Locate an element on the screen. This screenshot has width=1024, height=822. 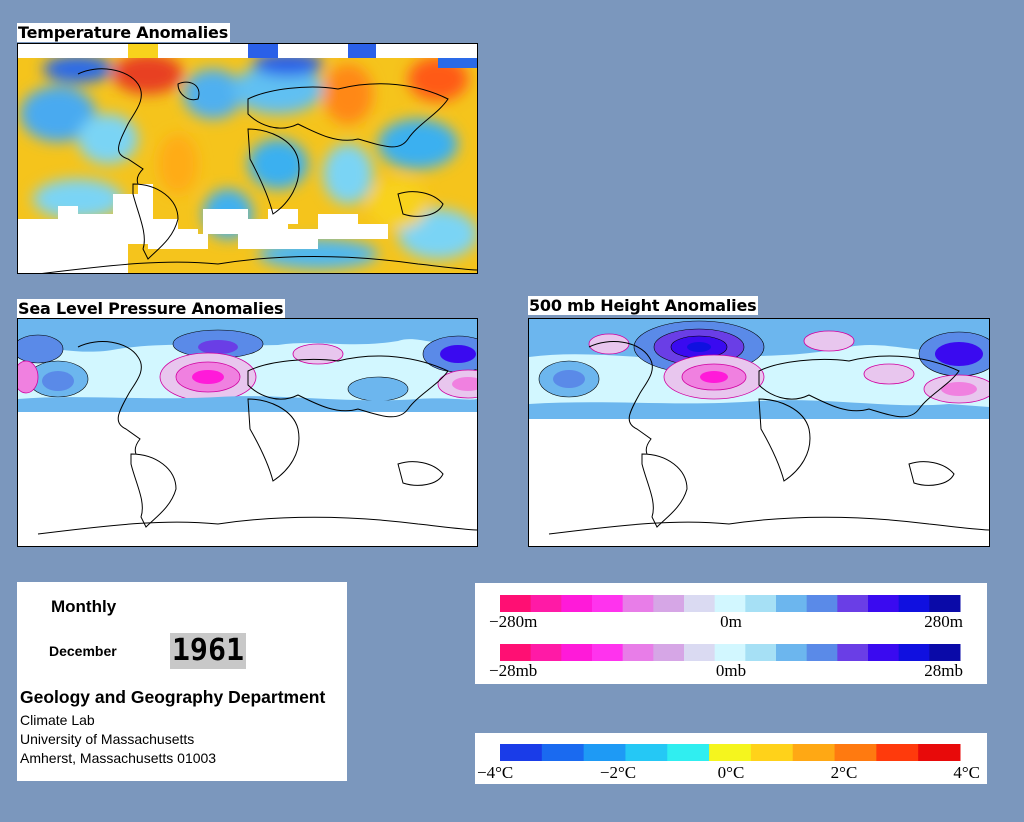
temperature-anomaly-map is located at coordinates (247, 158).